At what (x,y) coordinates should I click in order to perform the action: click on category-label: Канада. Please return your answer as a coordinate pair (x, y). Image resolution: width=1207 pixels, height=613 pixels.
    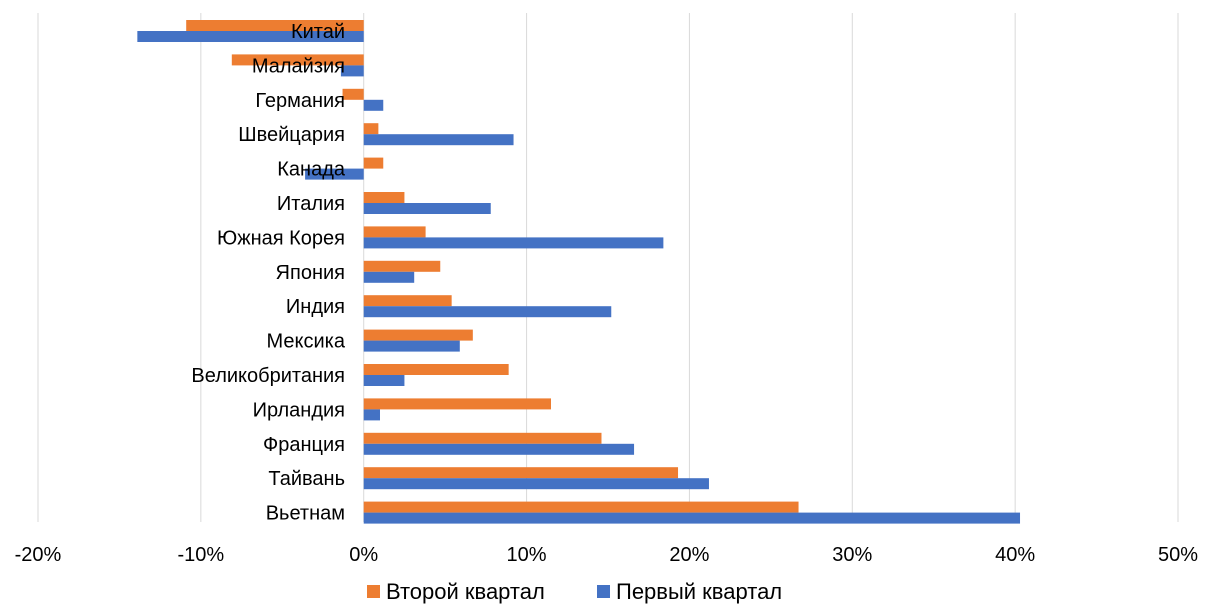
    Looking at the image, I should click on (311, 170).